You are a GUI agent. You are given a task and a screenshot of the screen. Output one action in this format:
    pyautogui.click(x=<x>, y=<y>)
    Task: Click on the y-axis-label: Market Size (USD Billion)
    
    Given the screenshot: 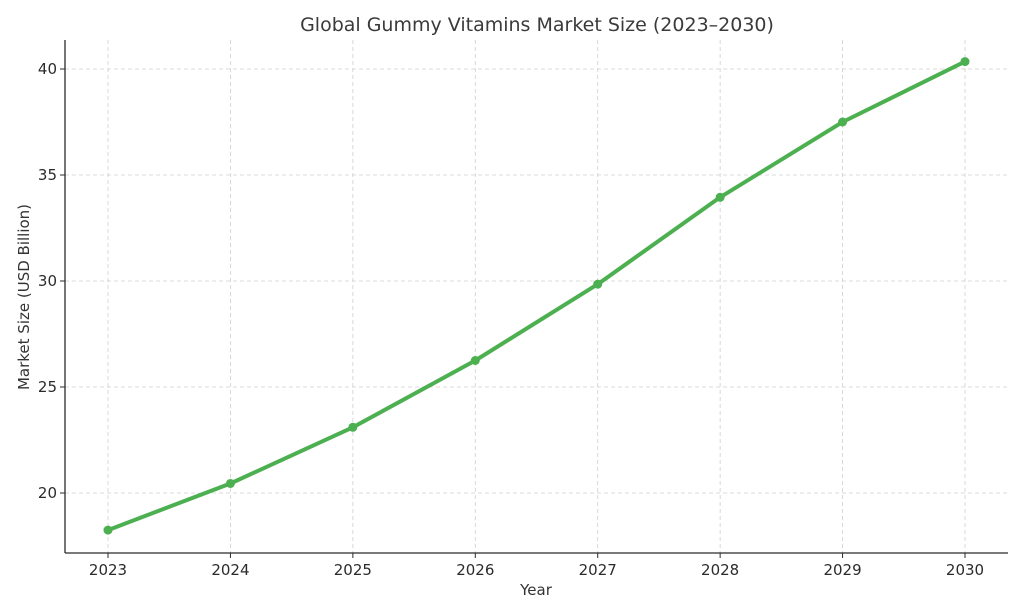 What is the action you would take?
    pyautogui.click(x=24, y=297)
    